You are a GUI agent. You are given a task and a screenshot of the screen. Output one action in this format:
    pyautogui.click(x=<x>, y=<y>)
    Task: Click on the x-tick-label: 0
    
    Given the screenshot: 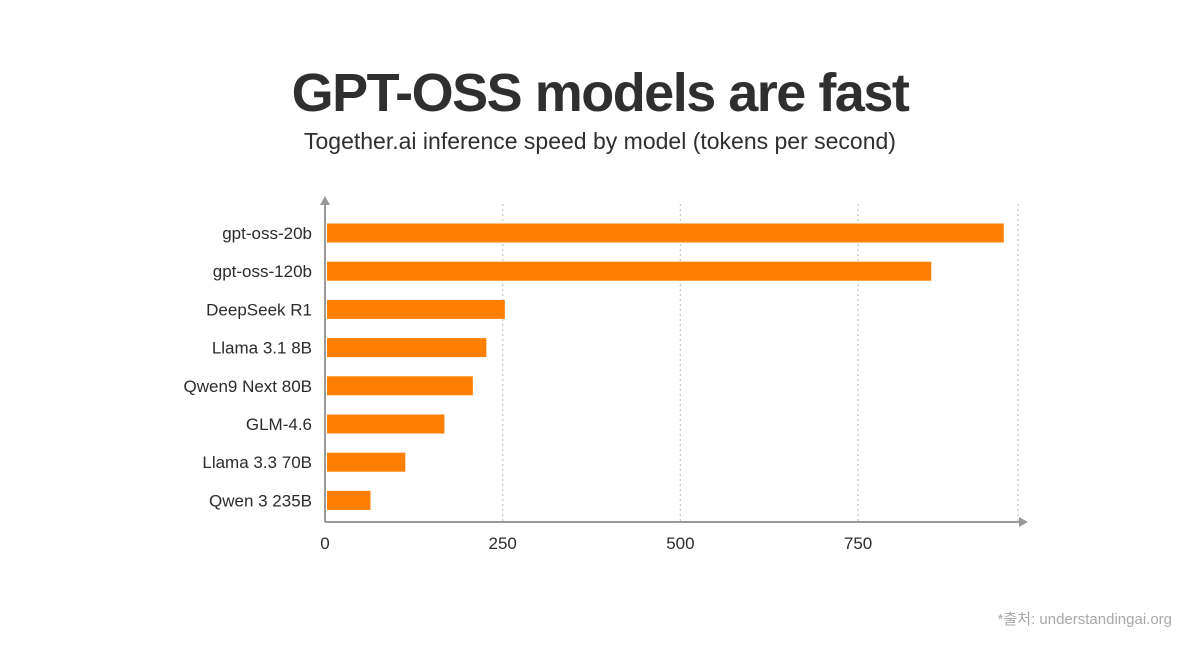 What is the action you would take?
    pyautogui.click(x=324, y=543)
    